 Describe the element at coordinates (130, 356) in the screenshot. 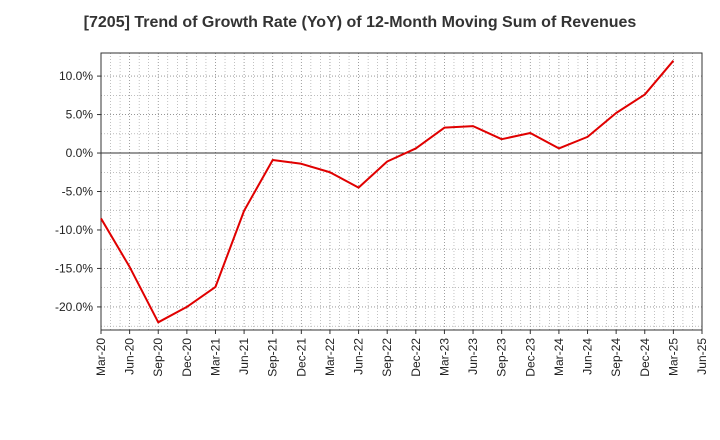

I see `x-tick-label: Jun-20` at that location.